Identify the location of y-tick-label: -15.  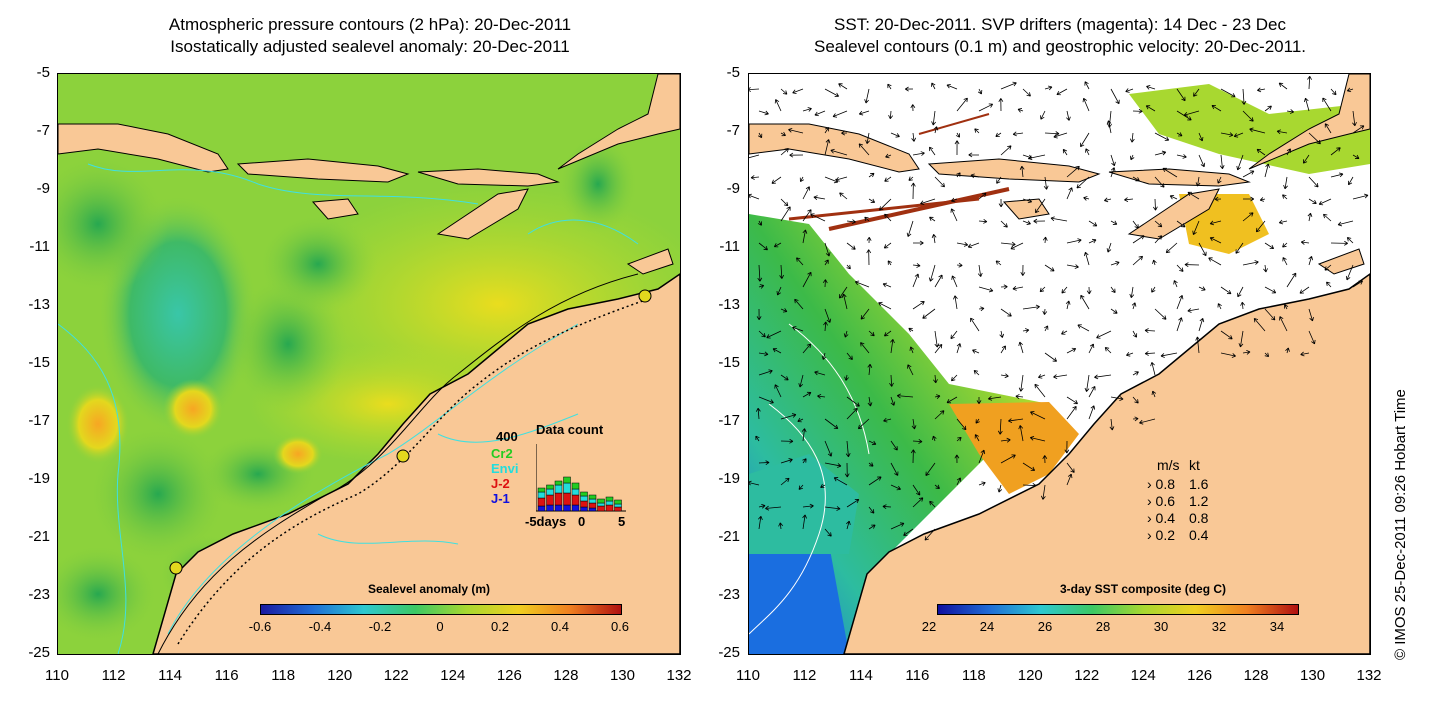
(39, 362).